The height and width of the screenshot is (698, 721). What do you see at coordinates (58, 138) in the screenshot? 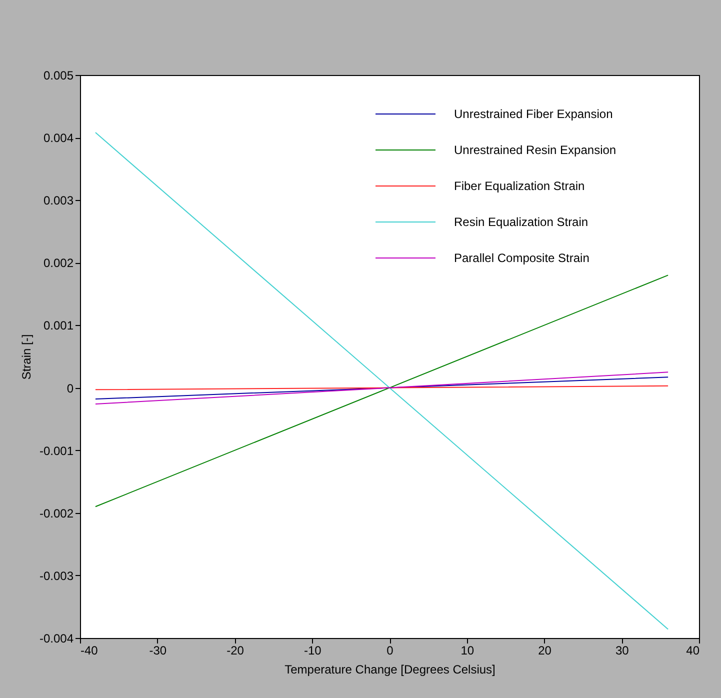
I see `y-tick-label: 0.004` at bounding box center [58, 138].